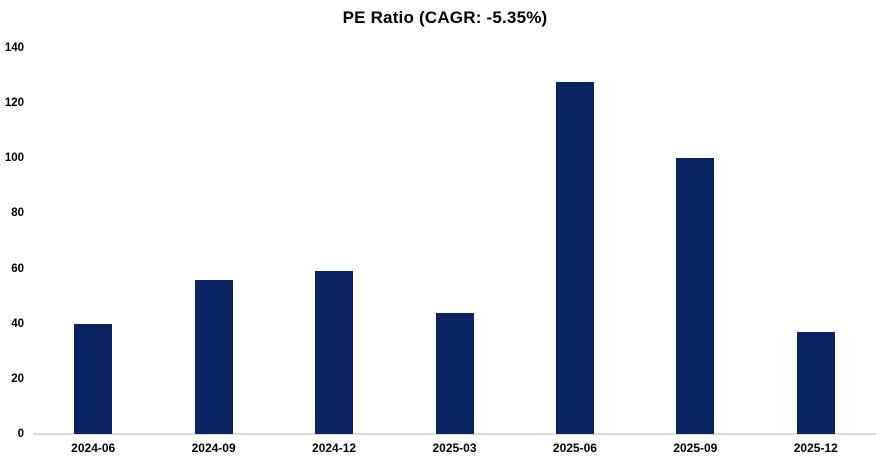 The image size is (890, 464). I want to click on x-axis-tick-label: 2024-12, so click(334, 448).